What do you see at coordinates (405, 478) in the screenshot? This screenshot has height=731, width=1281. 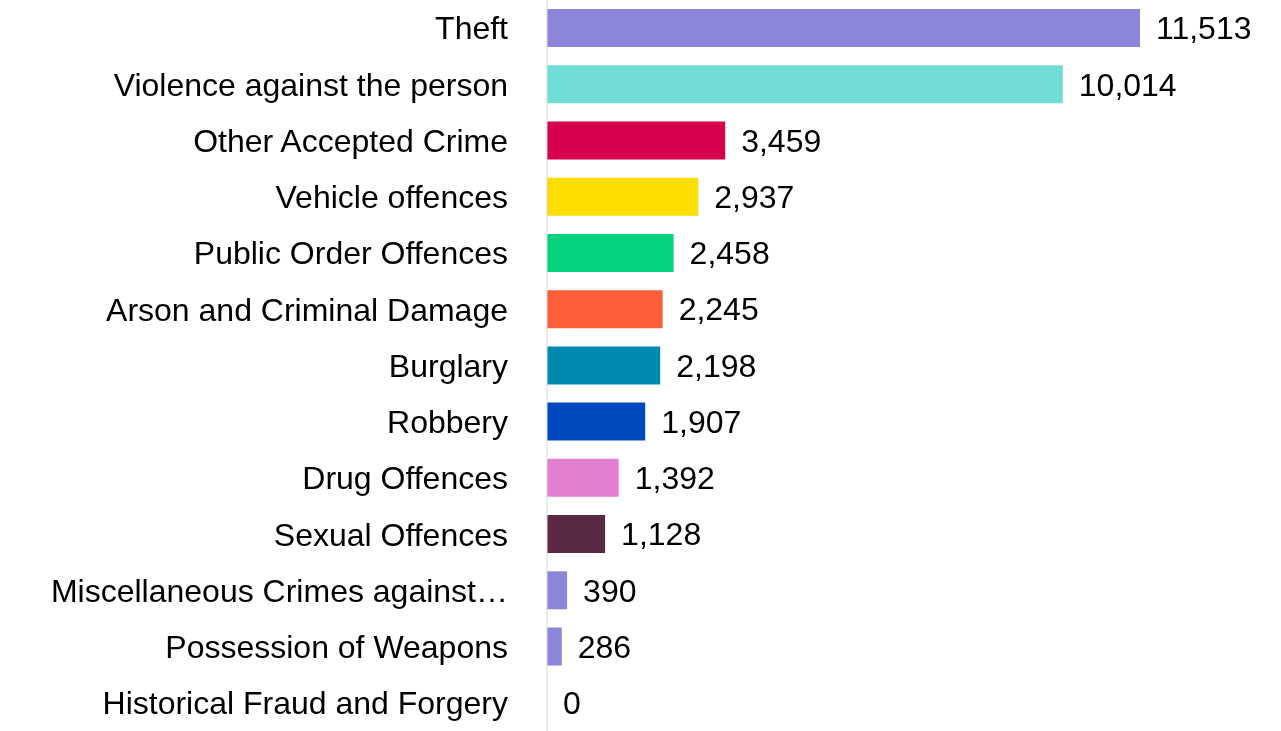 I see `y-tick-label: Drug Offences` at bounding box center [405, 478].